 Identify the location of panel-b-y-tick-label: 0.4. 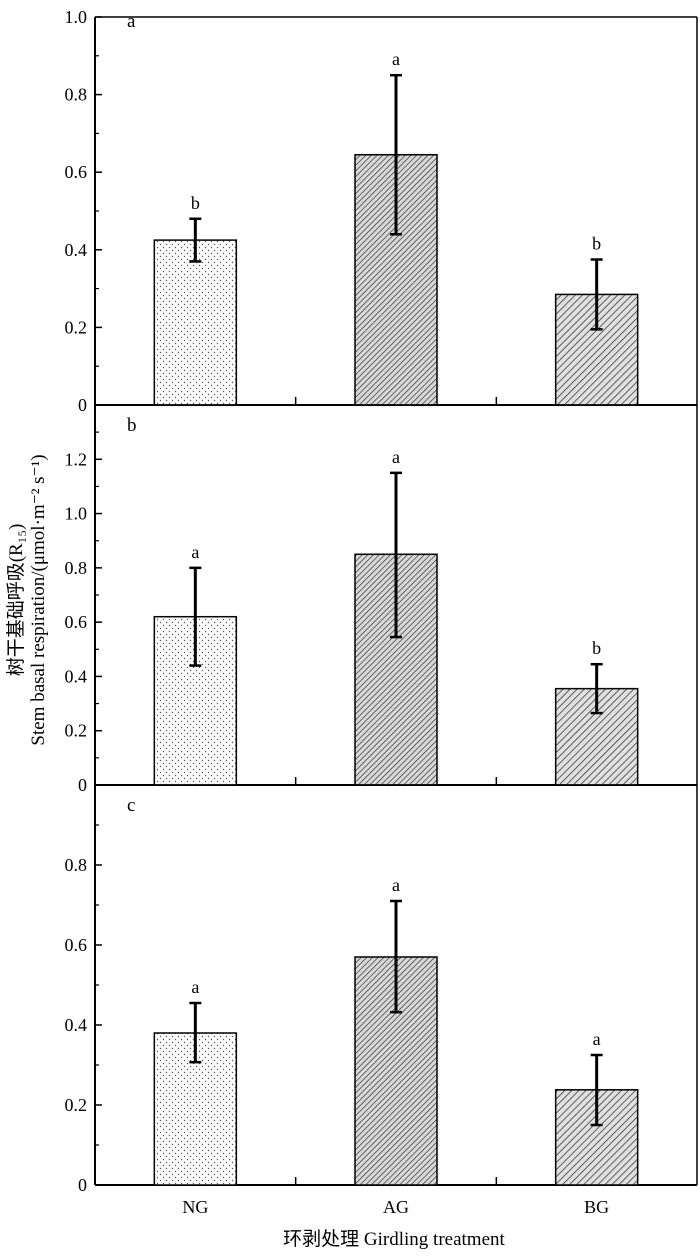
(76, 676).